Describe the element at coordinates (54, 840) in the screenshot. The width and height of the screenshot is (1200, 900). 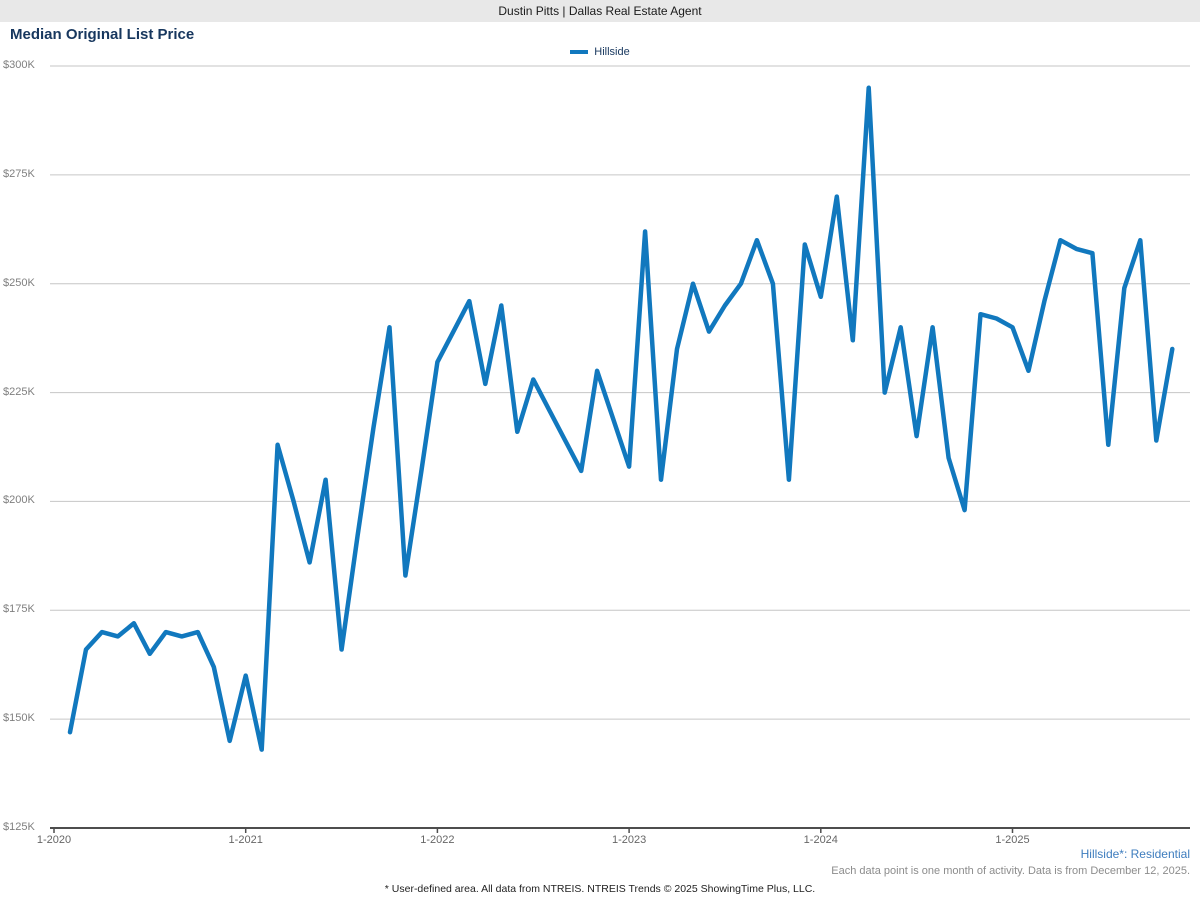
I see `x-axis-tick-label: 1-2020` at that location.